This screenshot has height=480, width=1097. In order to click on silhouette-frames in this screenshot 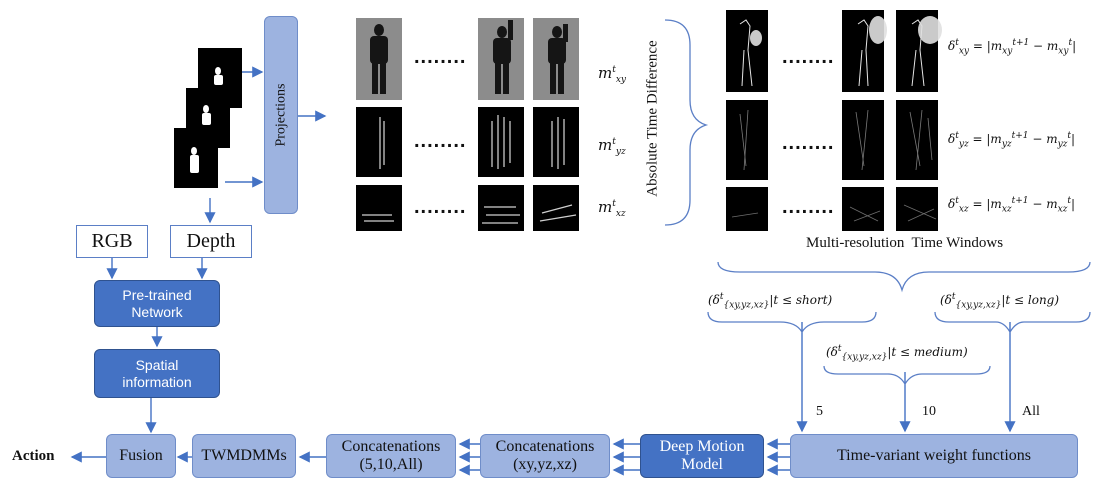, I will do `click(206, 120)`.